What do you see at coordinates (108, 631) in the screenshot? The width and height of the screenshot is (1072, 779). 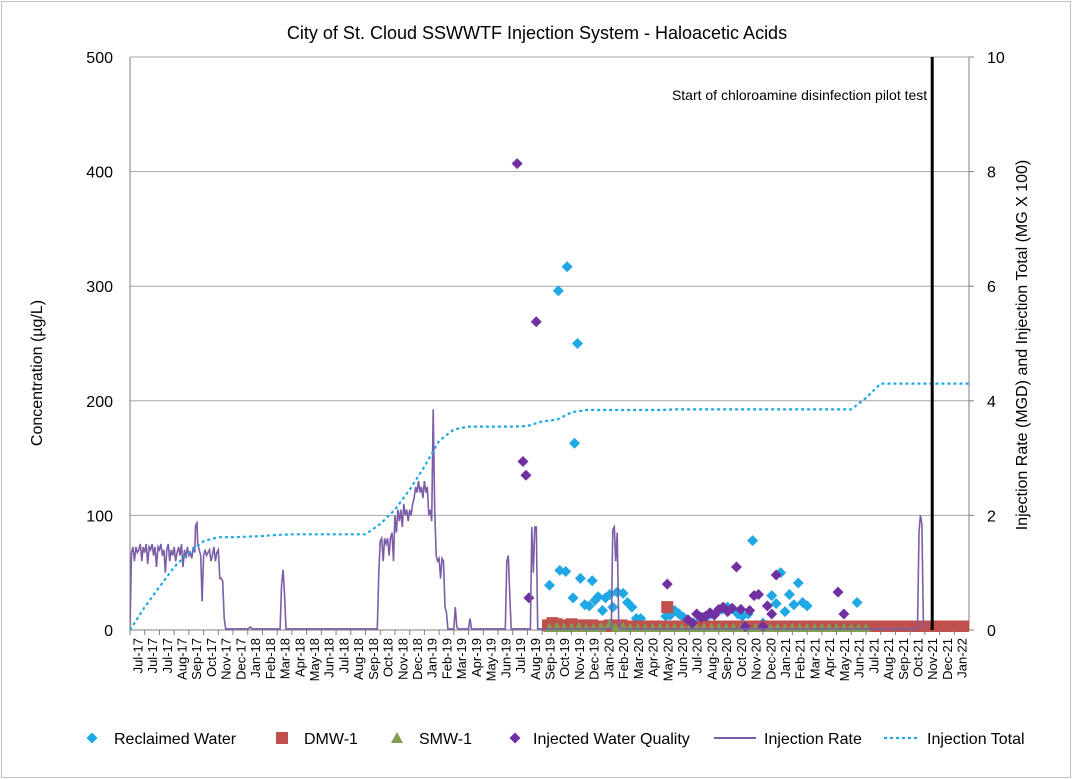 I see `y-tick-label: 0` at bounding box center [108, 631].